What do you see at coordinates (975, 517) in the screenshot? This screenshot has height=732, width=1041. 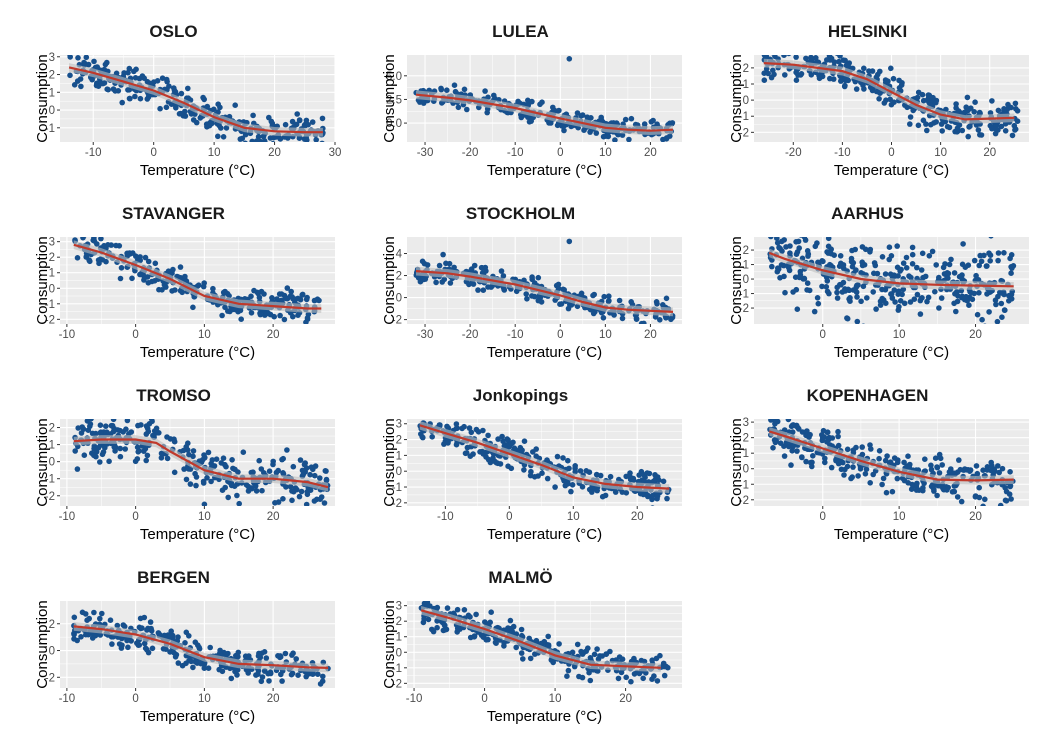 I see `x-tick-label: 20` at bounding box center [975, 517].